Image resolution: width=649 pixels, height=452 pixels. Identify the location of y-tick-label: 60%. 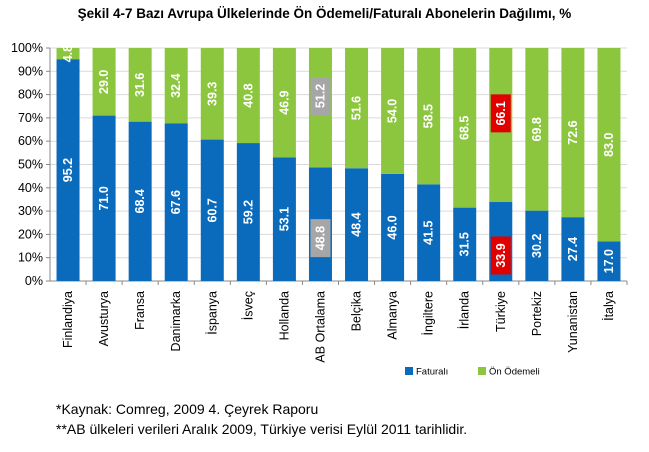
(30, 141).